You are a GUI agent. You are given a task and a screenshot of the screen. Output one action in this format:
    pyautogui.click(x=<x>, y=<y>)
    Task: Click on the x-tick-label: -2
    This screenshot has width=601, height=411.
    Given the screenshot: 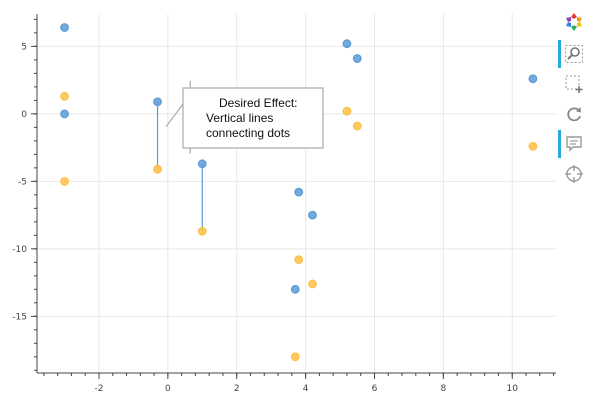 What is the action you would take?
    pyautogui.click(x=98, y=389)
    